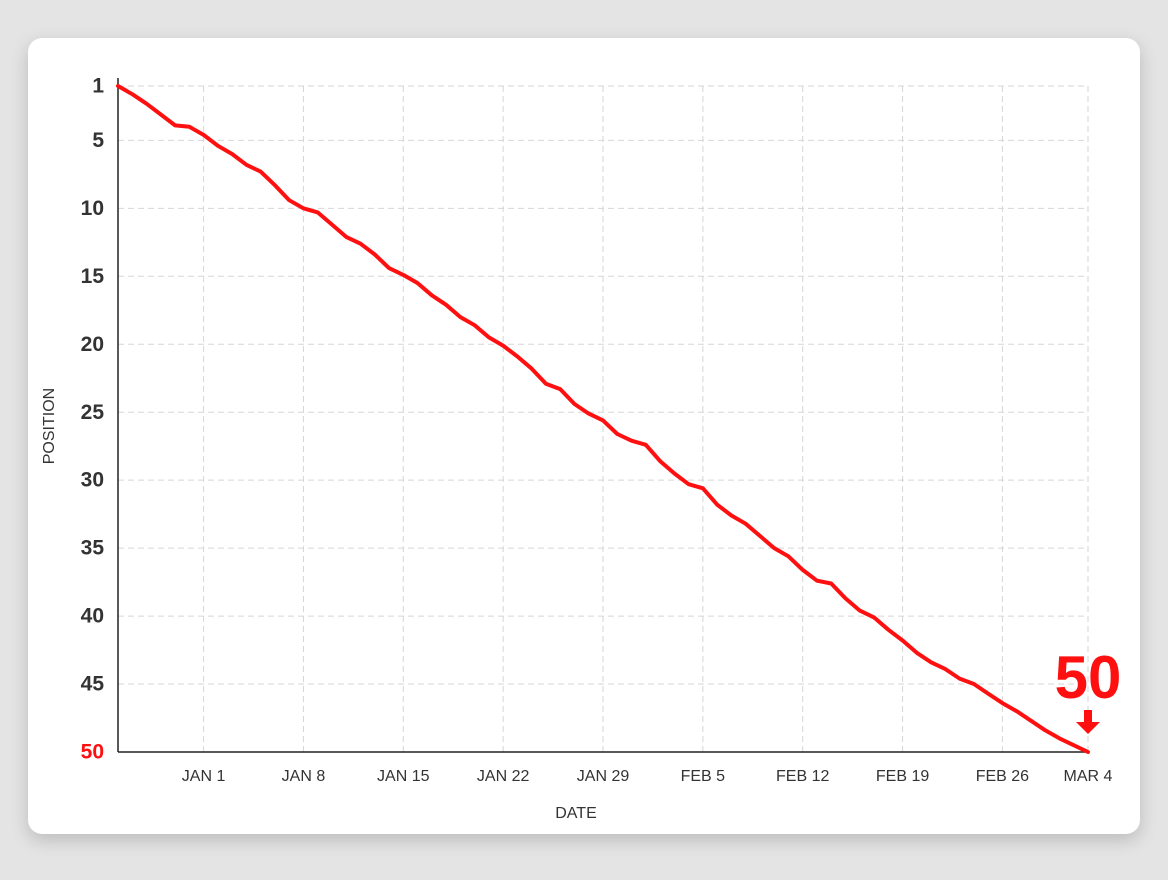 Image resolution: width=1168 pixels, height=880 pixels. What do you see at coordinates (1088, 722) in the screenshot?
I see `end-arrow` at bounding box center [1088, 722].